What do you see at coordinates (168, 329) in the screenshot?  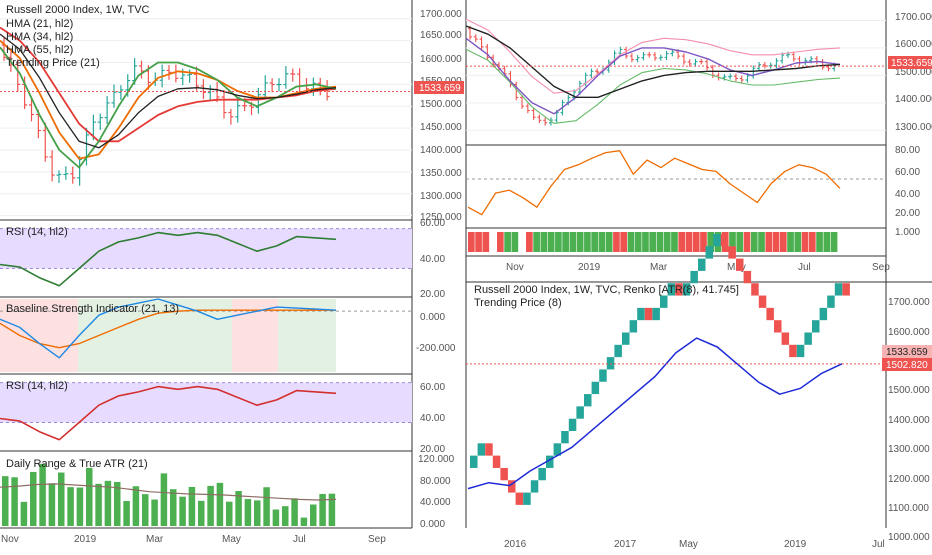 I see `bsi-baseline-line` at bounding box center [168, 329].